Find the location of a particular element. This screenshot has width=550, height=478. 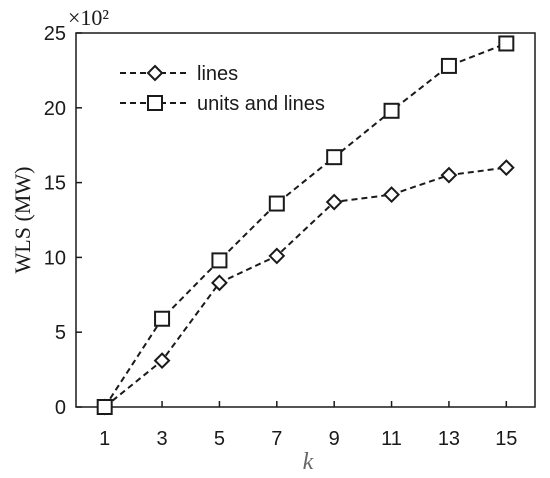

y-tick-label: 10 is located at coordinates (55, 258).